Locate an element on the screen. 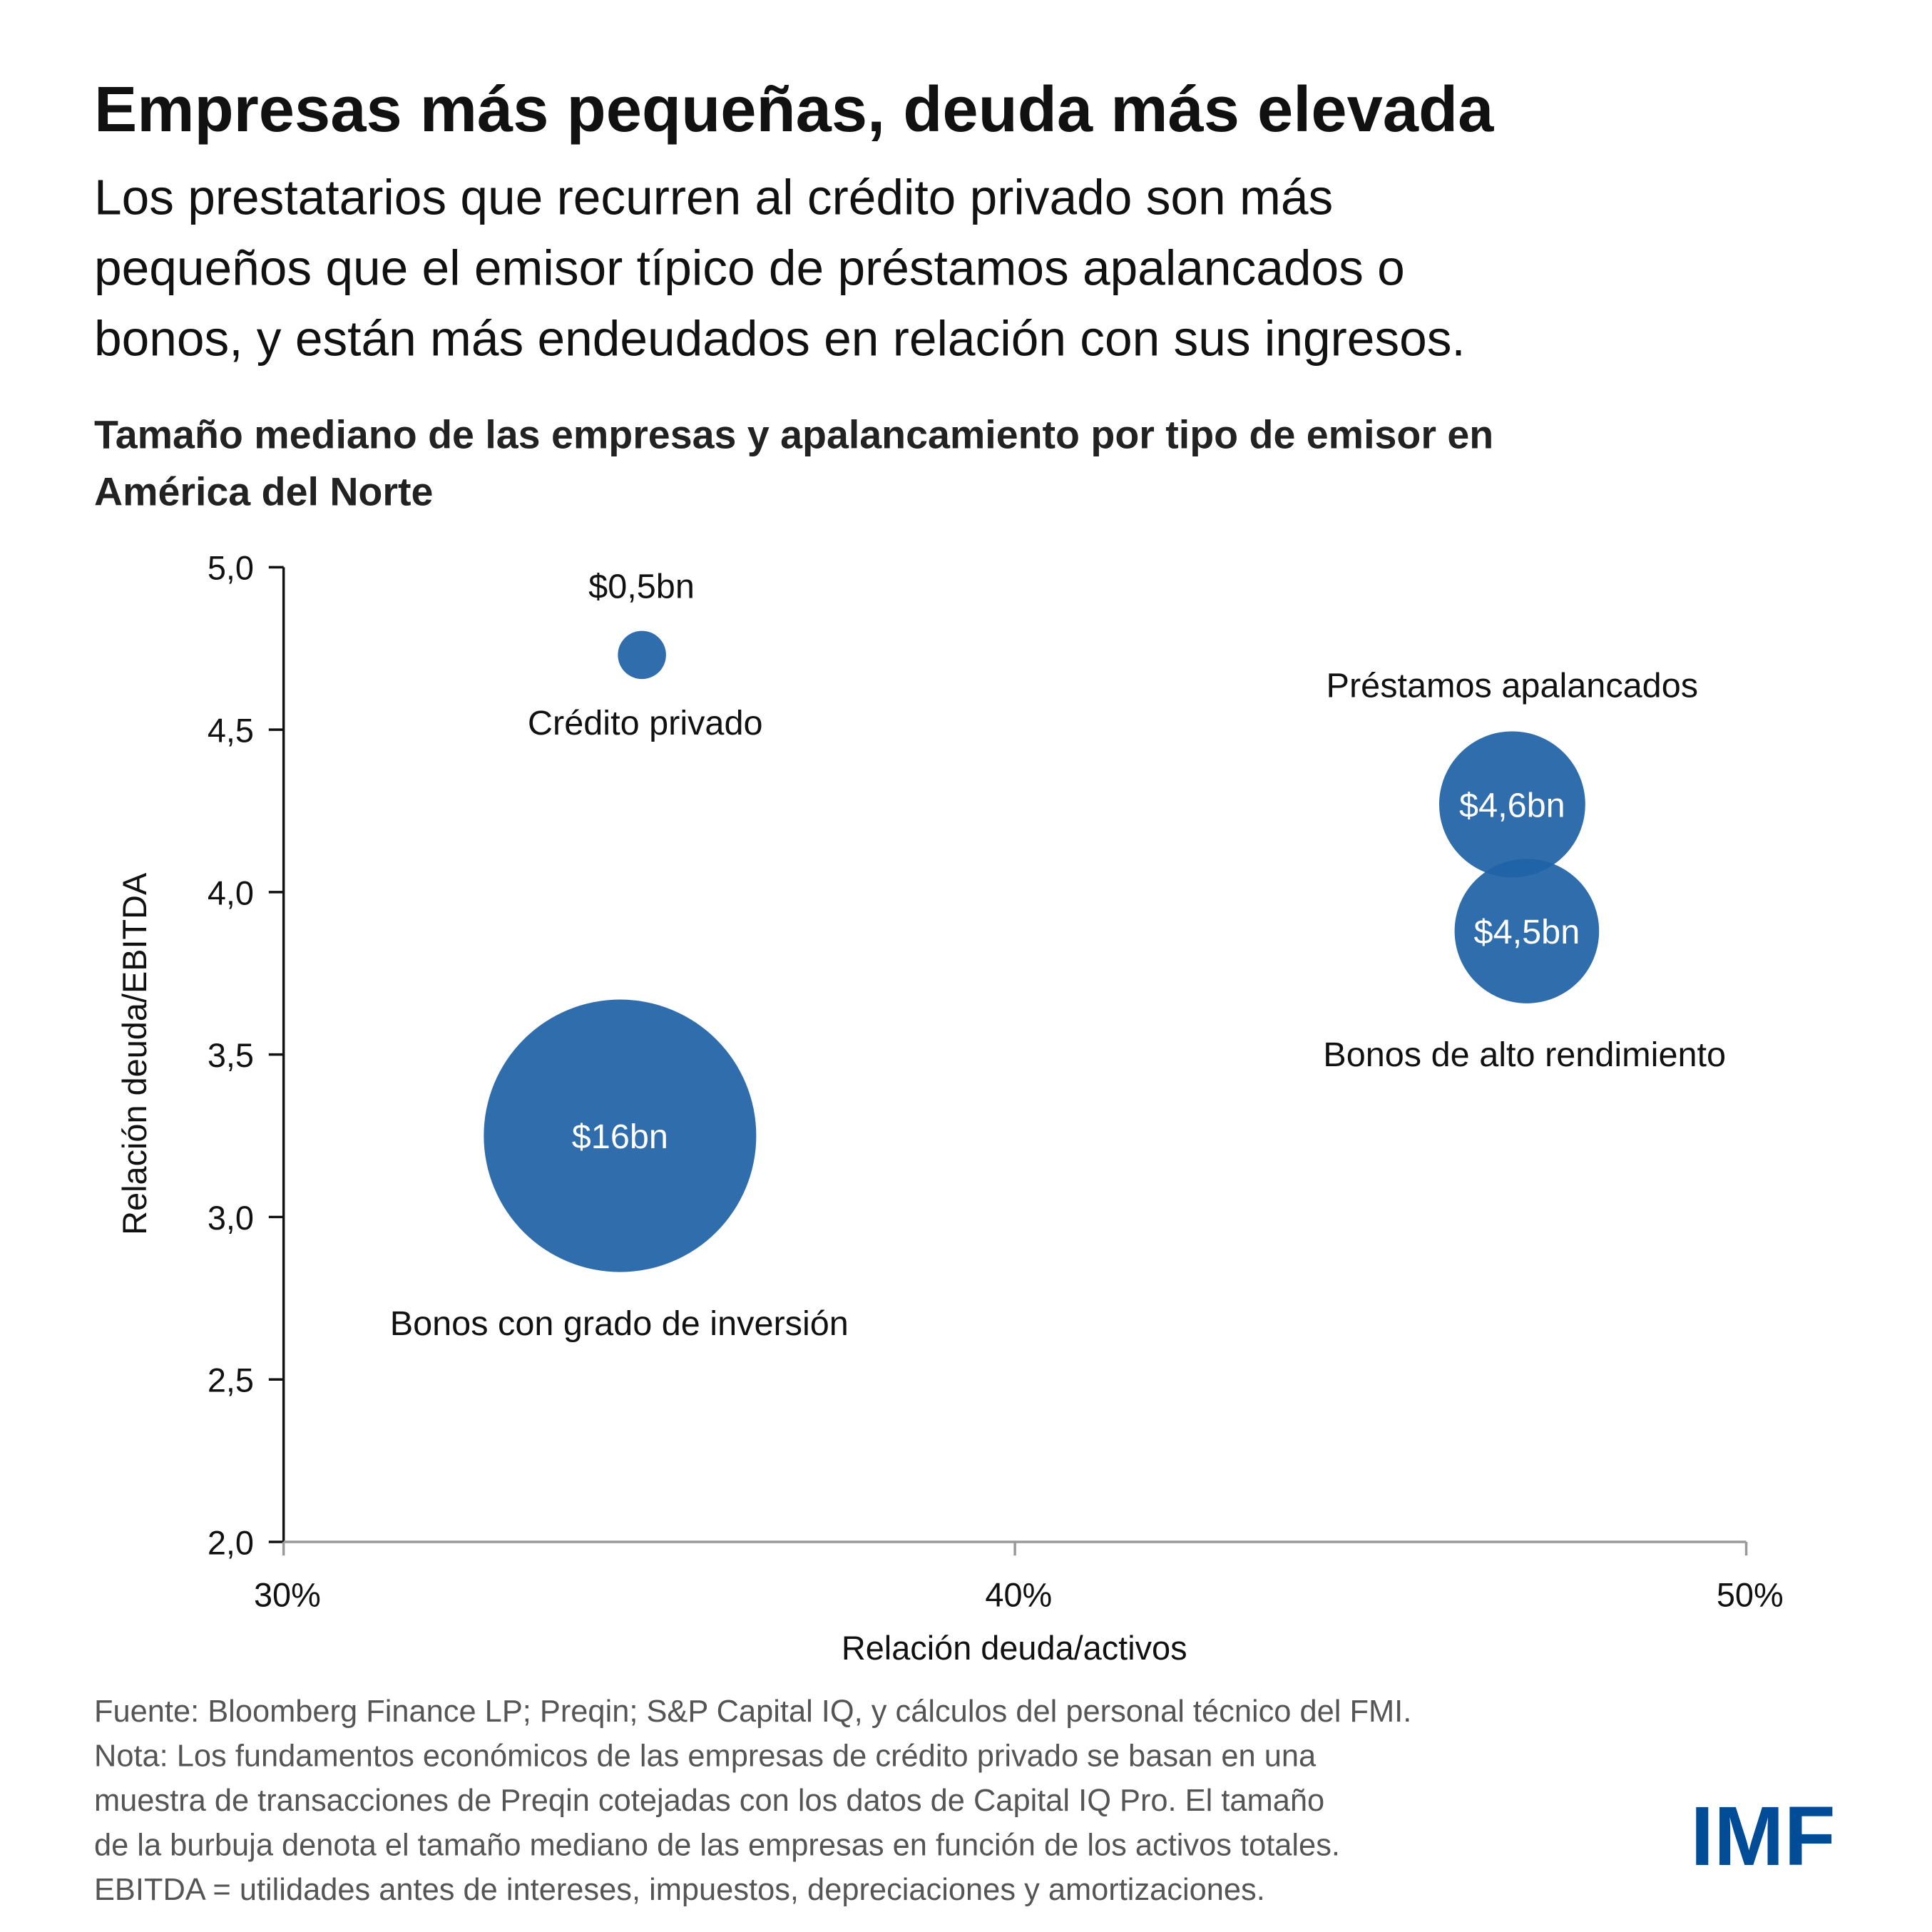  bubble-name-label: Bonos con grado de inversión is located at coordinates (619, 1323).